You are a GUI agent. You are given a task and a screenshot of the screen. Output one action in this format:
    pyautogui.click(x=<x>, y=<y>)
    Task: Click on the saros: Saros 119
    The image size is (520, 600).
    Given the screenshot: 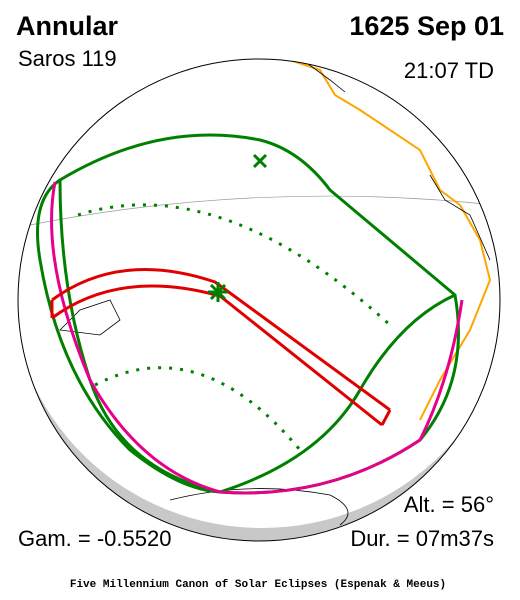 What is the action you would take?
    pyautogui.click(x=67, y=58)
    